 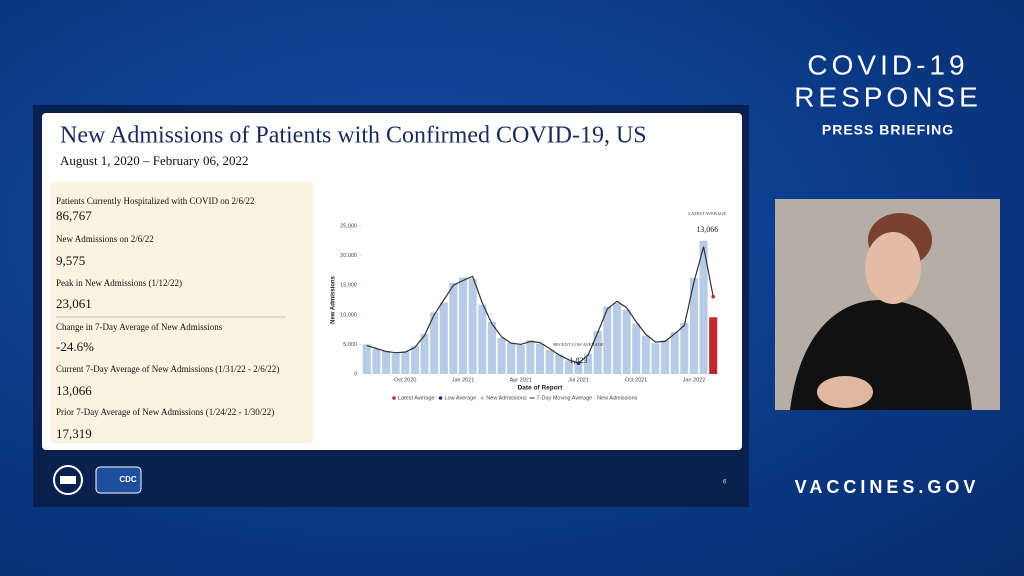 What do you see at coordinates (694, 380) in the screenshot?
I see `x-tick-label: Jan 2022` at bounding box center [694, 380].